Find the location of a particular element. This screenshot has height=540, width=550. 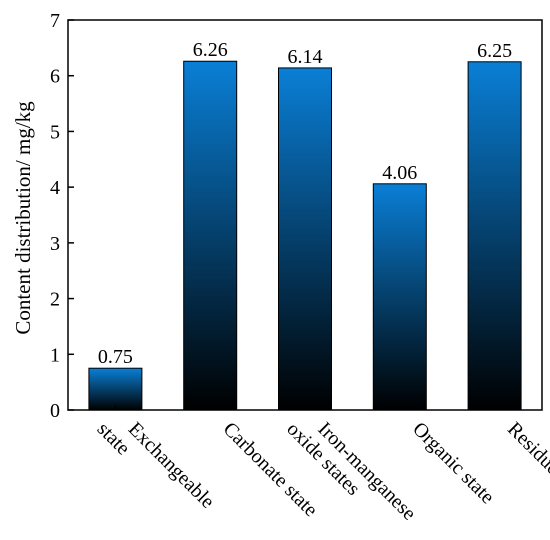

category-label-2: Iron-manganeseoxide states is located at coordinates (351, 471).